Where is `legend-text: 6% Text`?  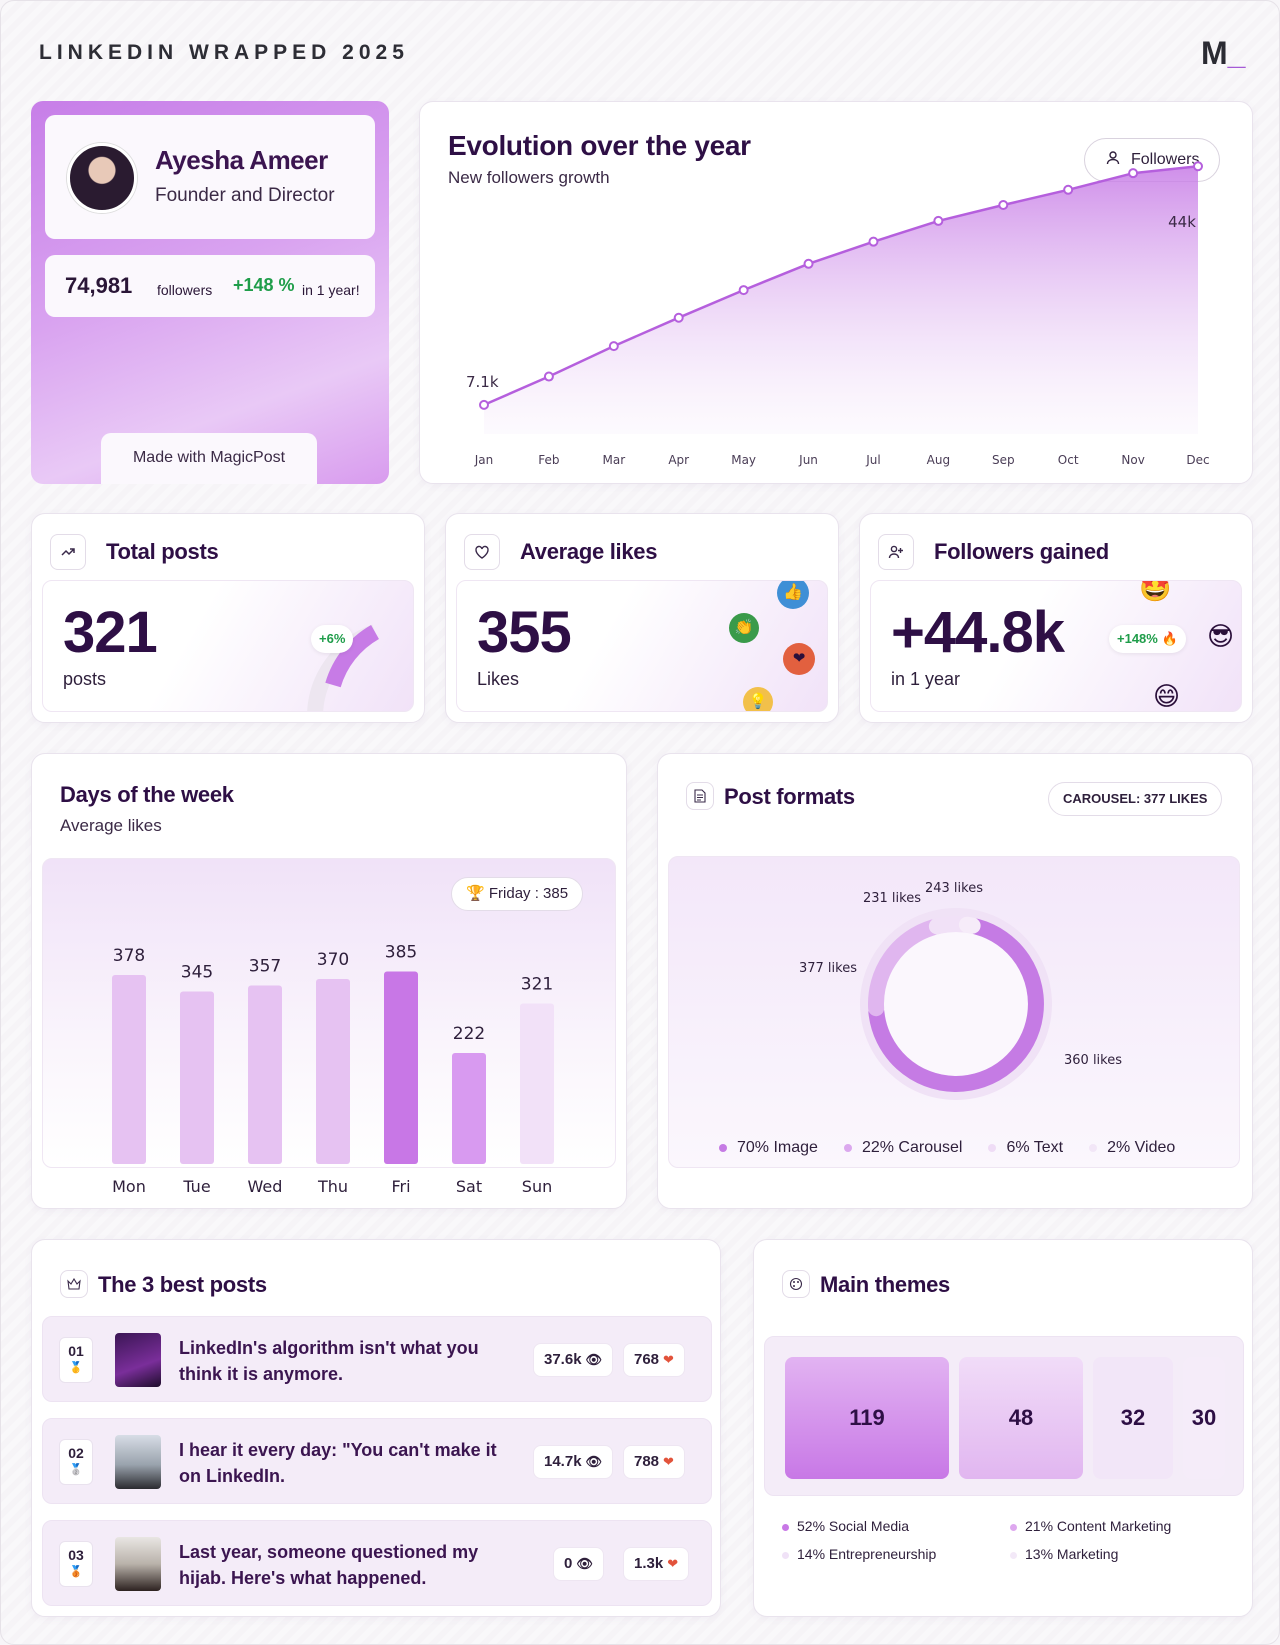 legend-text: 6% Text is located at coordinates (1025, 1148).